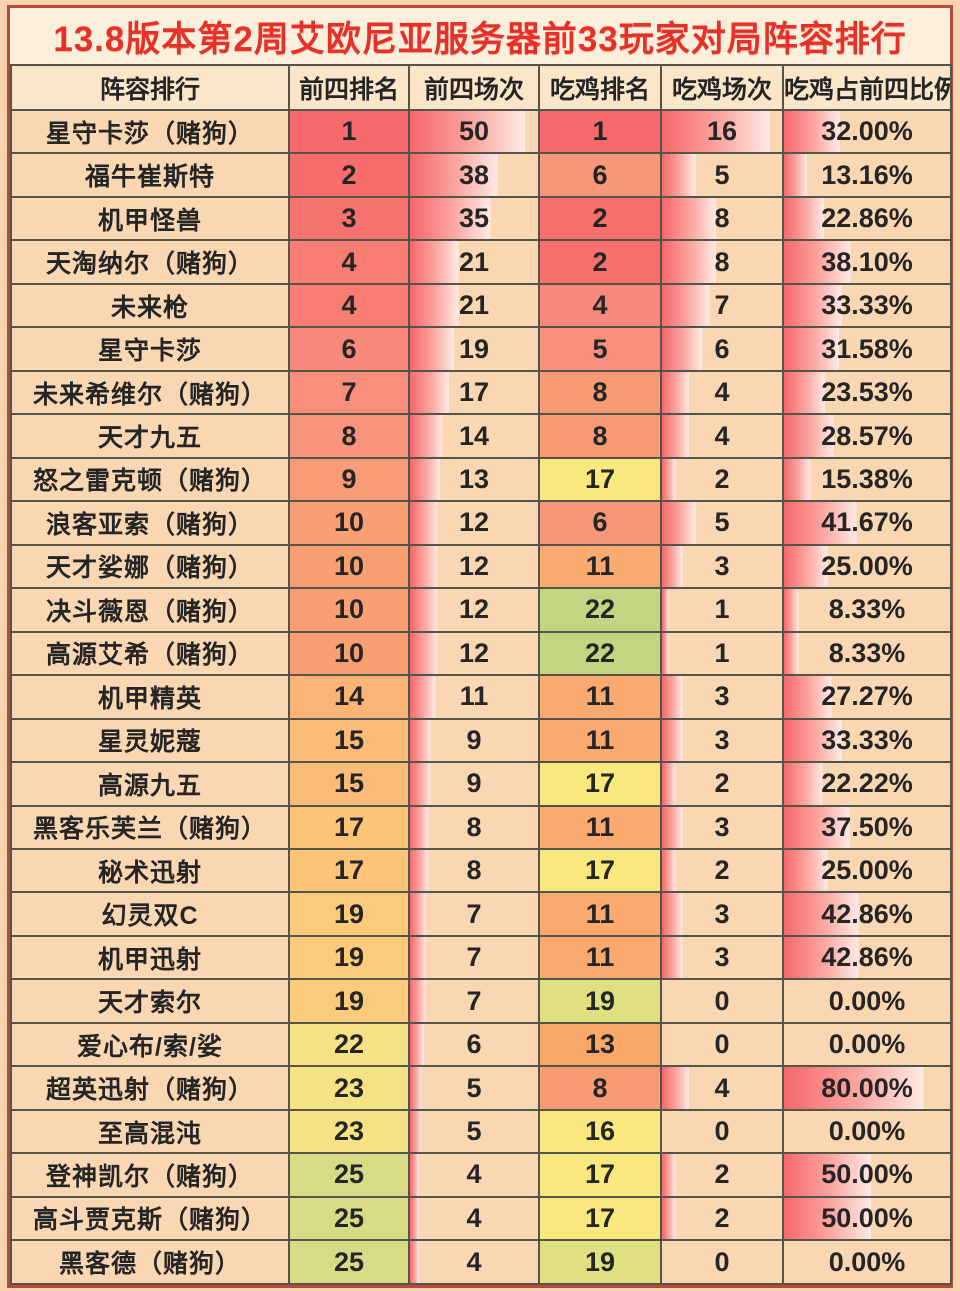  Describe the element at coordinates (481, 218) in the screenshot. I see `table-row: 机甲怪兽 3 35 2 8 22.86%` at that location.